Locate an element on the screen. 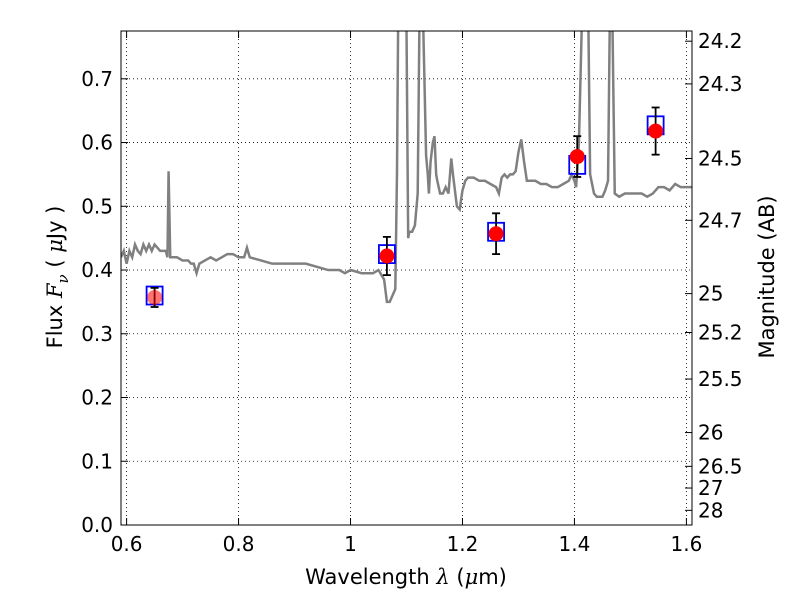  x-axis-label: Wavelength λ (μm) is located at coordinates (406, 577).